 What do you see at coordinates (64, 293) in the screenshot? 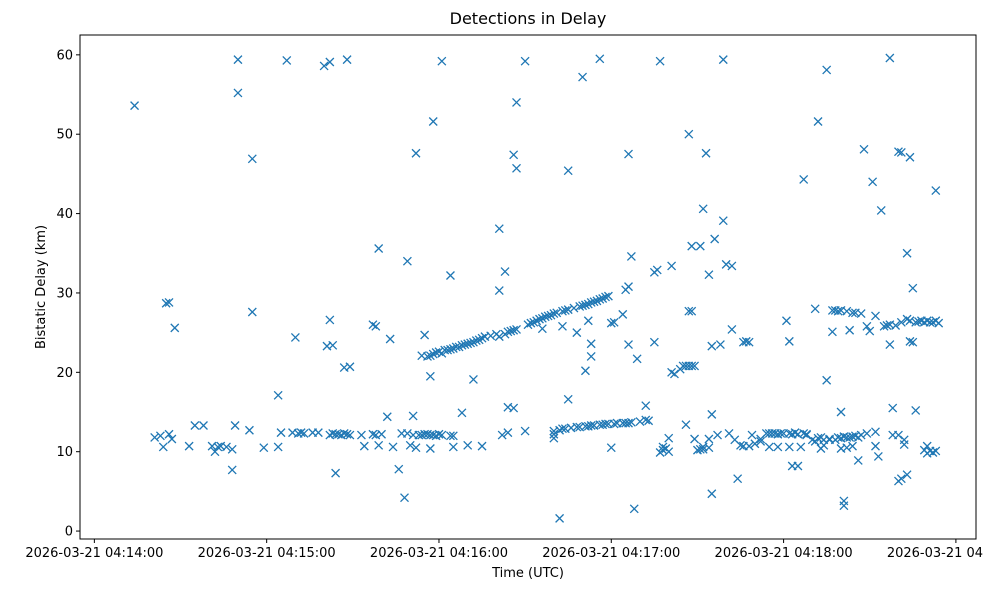
I see `y-tick-label: 30` at bounding box center [64, 293].